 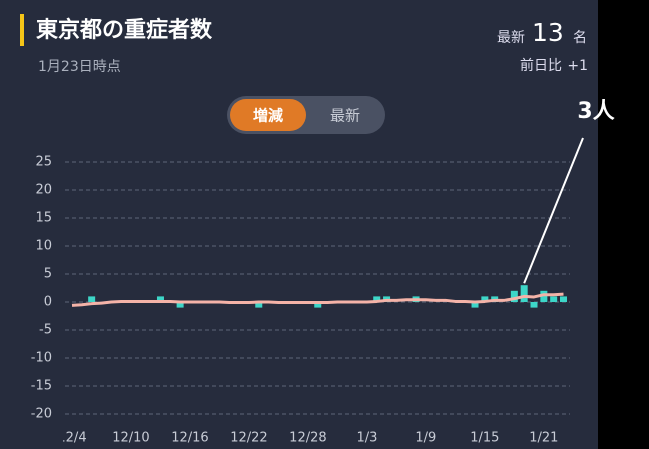 I want to click on x-tick-label: 12/28, so click(x=307, y=438).